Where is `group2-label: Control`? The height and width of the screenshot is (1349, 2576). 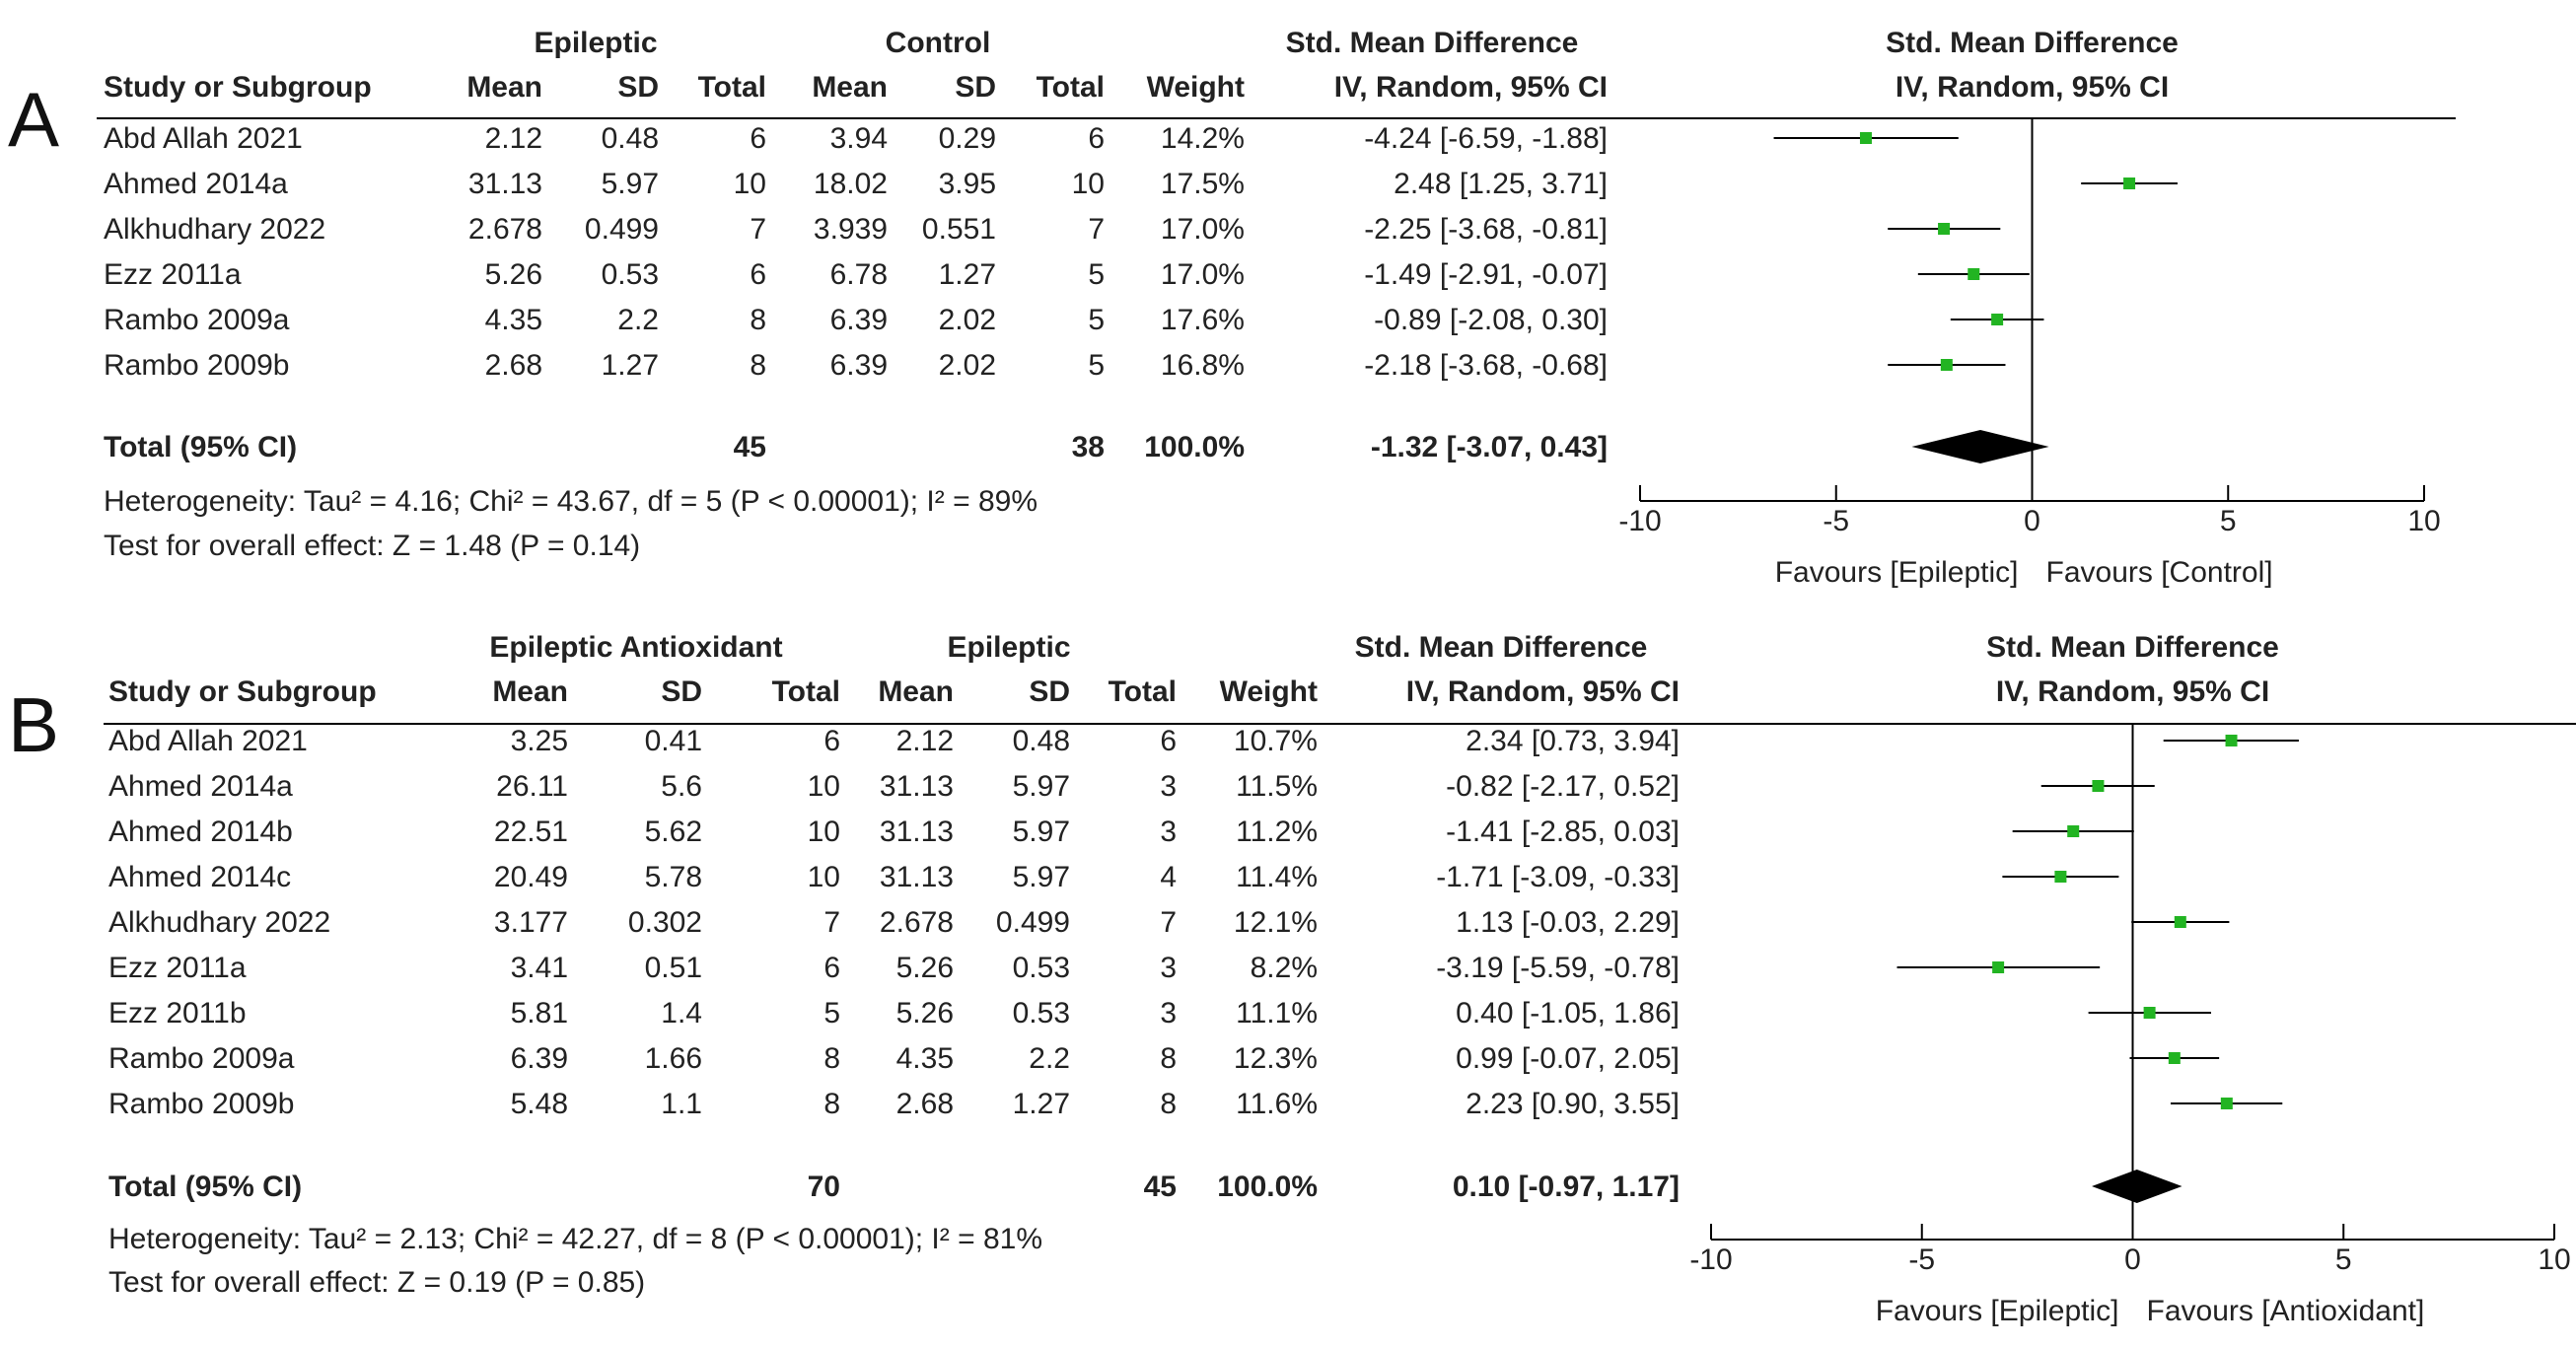
group2-label: Control is located at coordinates (938, 43).